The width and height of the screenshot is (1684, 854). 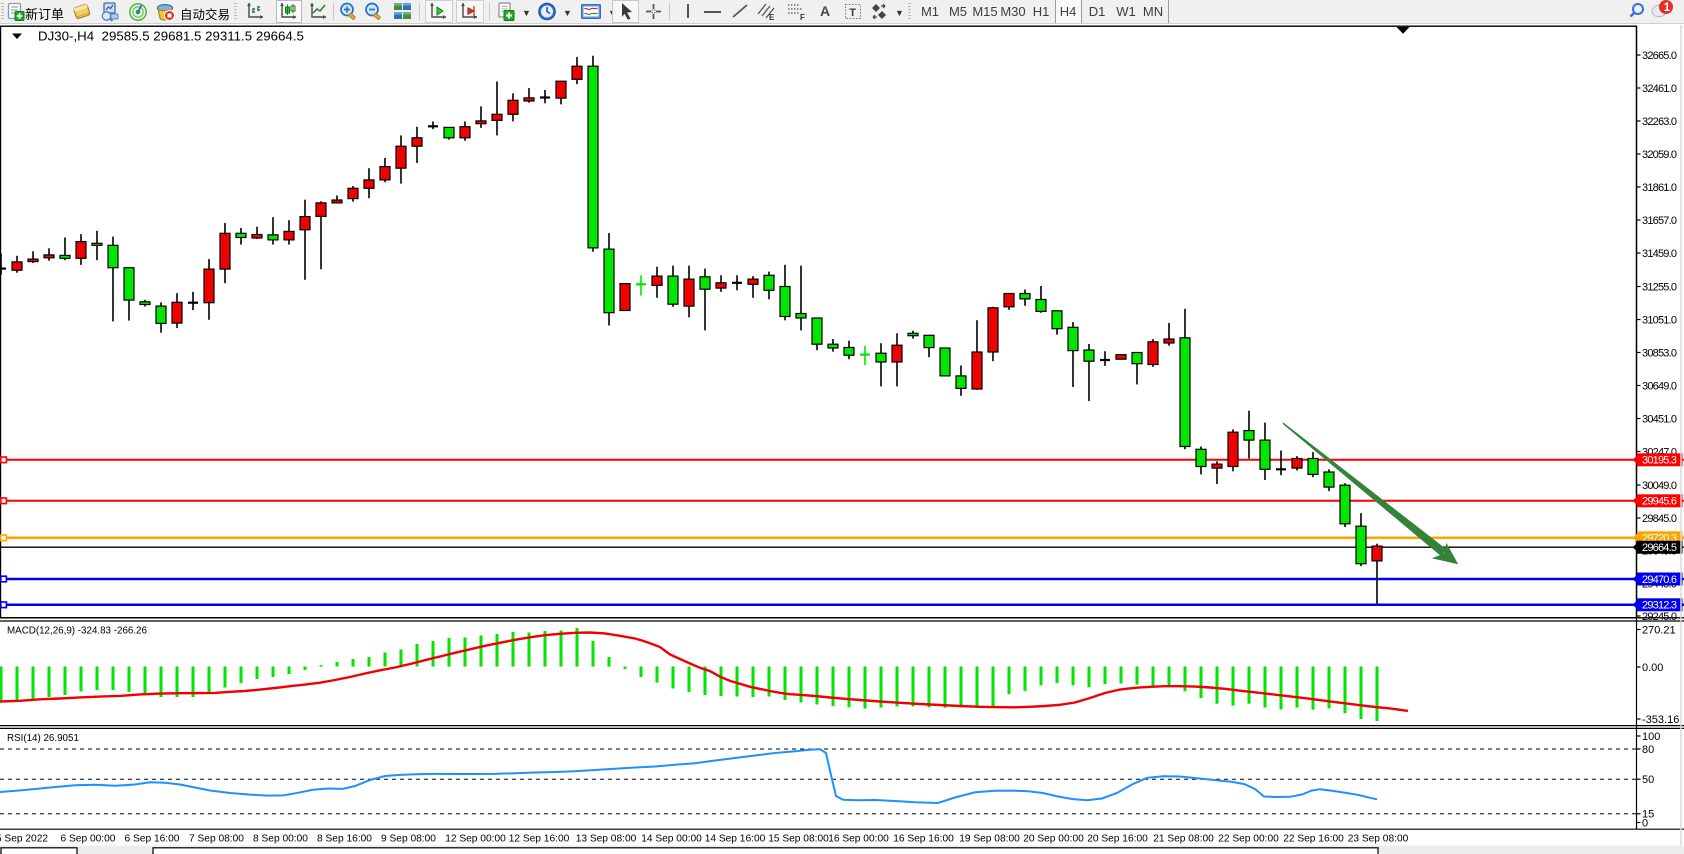 I want to click on svg-text: -353.16, so click(x=1660, y=720).